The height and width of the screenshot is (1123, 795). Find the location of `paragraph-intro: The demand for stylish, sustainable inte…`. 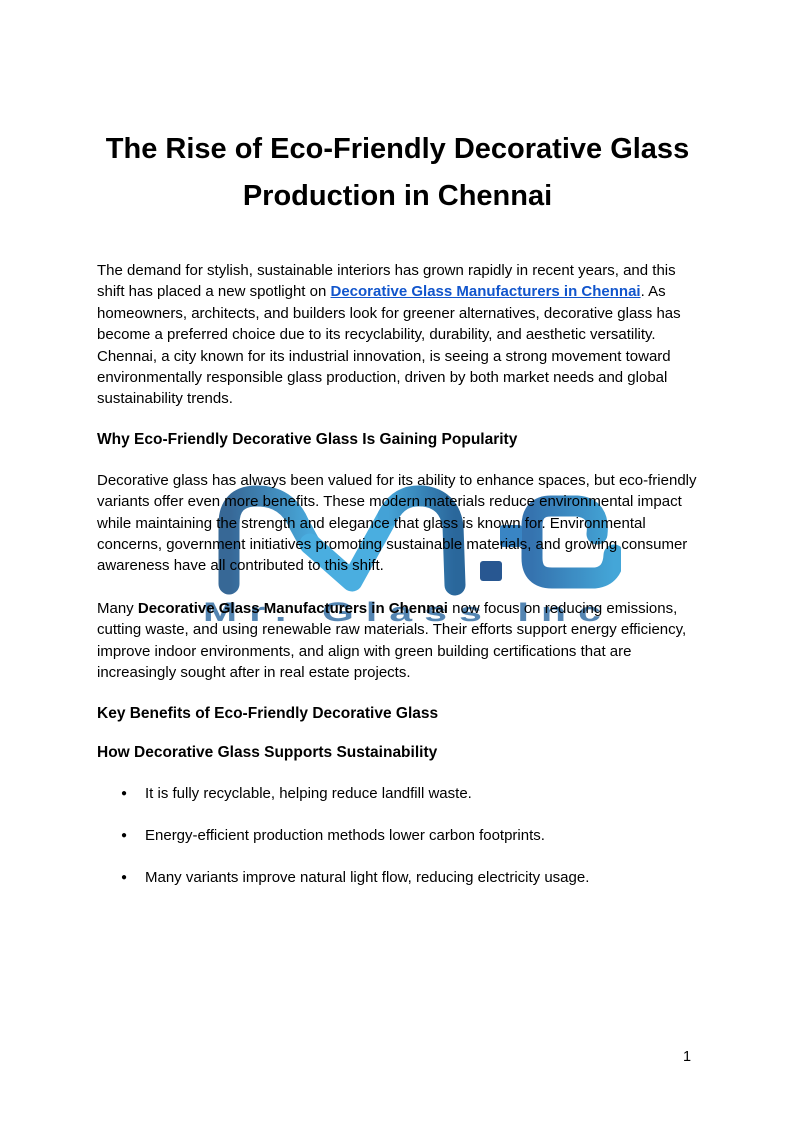

paragraph-intro: The demand for stylish, sustainable inte… is located at coordinates (397, 335).